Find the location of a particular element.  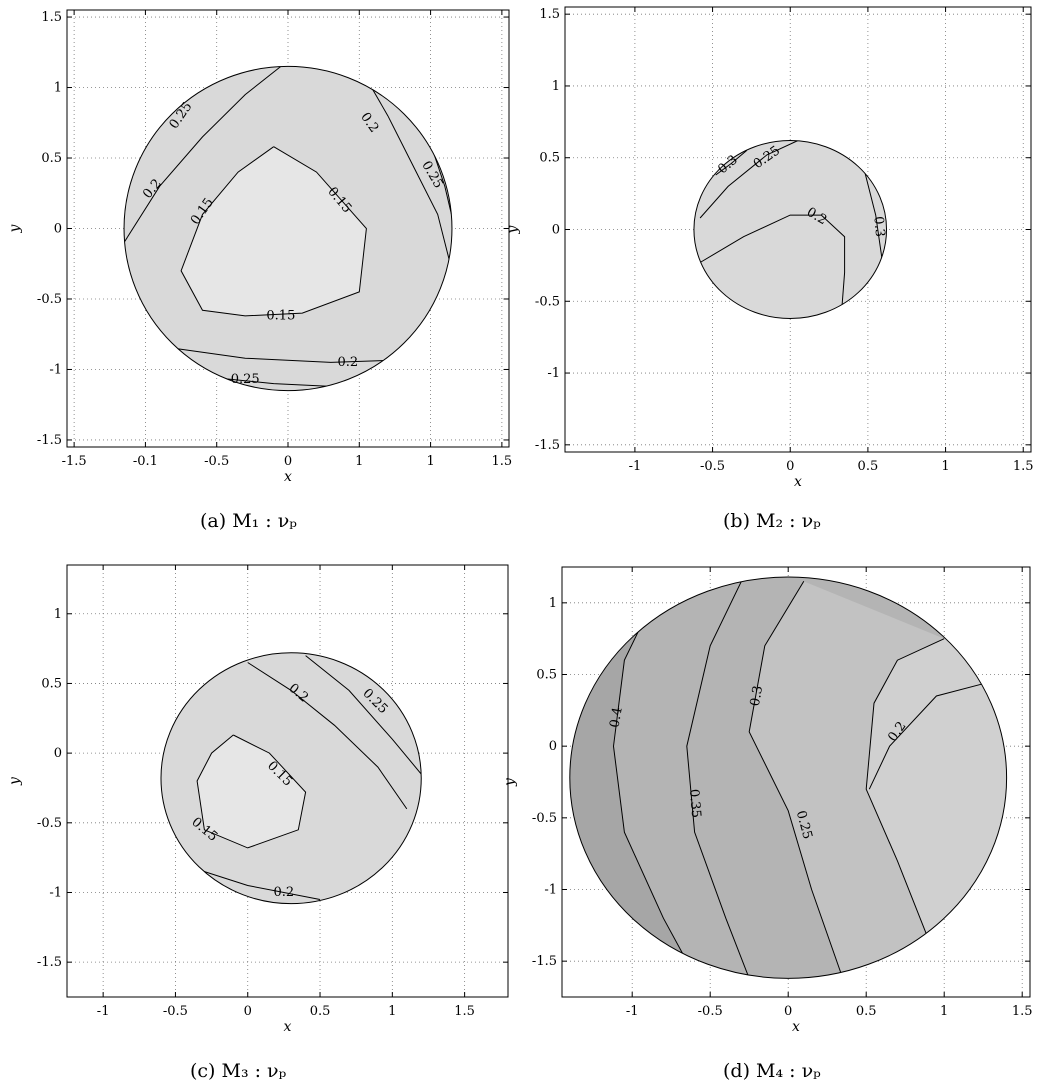

x-tick-label: -1.5 is located at coordinates (74, 461).